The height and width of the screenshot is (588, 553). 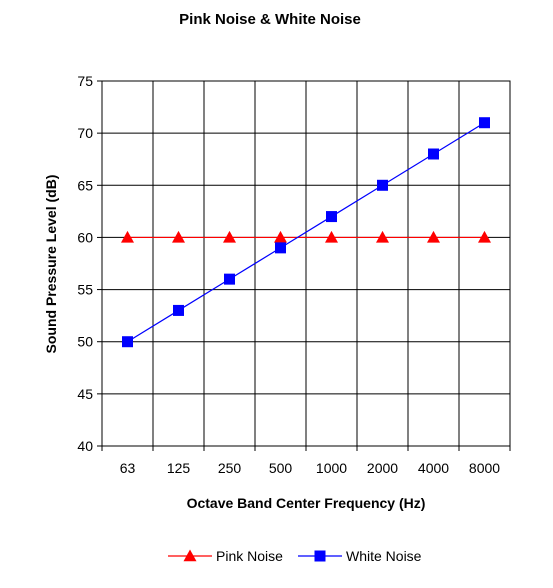 What do you see at coordinates (128, 468) in the screenshot?
I see `x-tick-label: 63` at bounding box center [128, 468].